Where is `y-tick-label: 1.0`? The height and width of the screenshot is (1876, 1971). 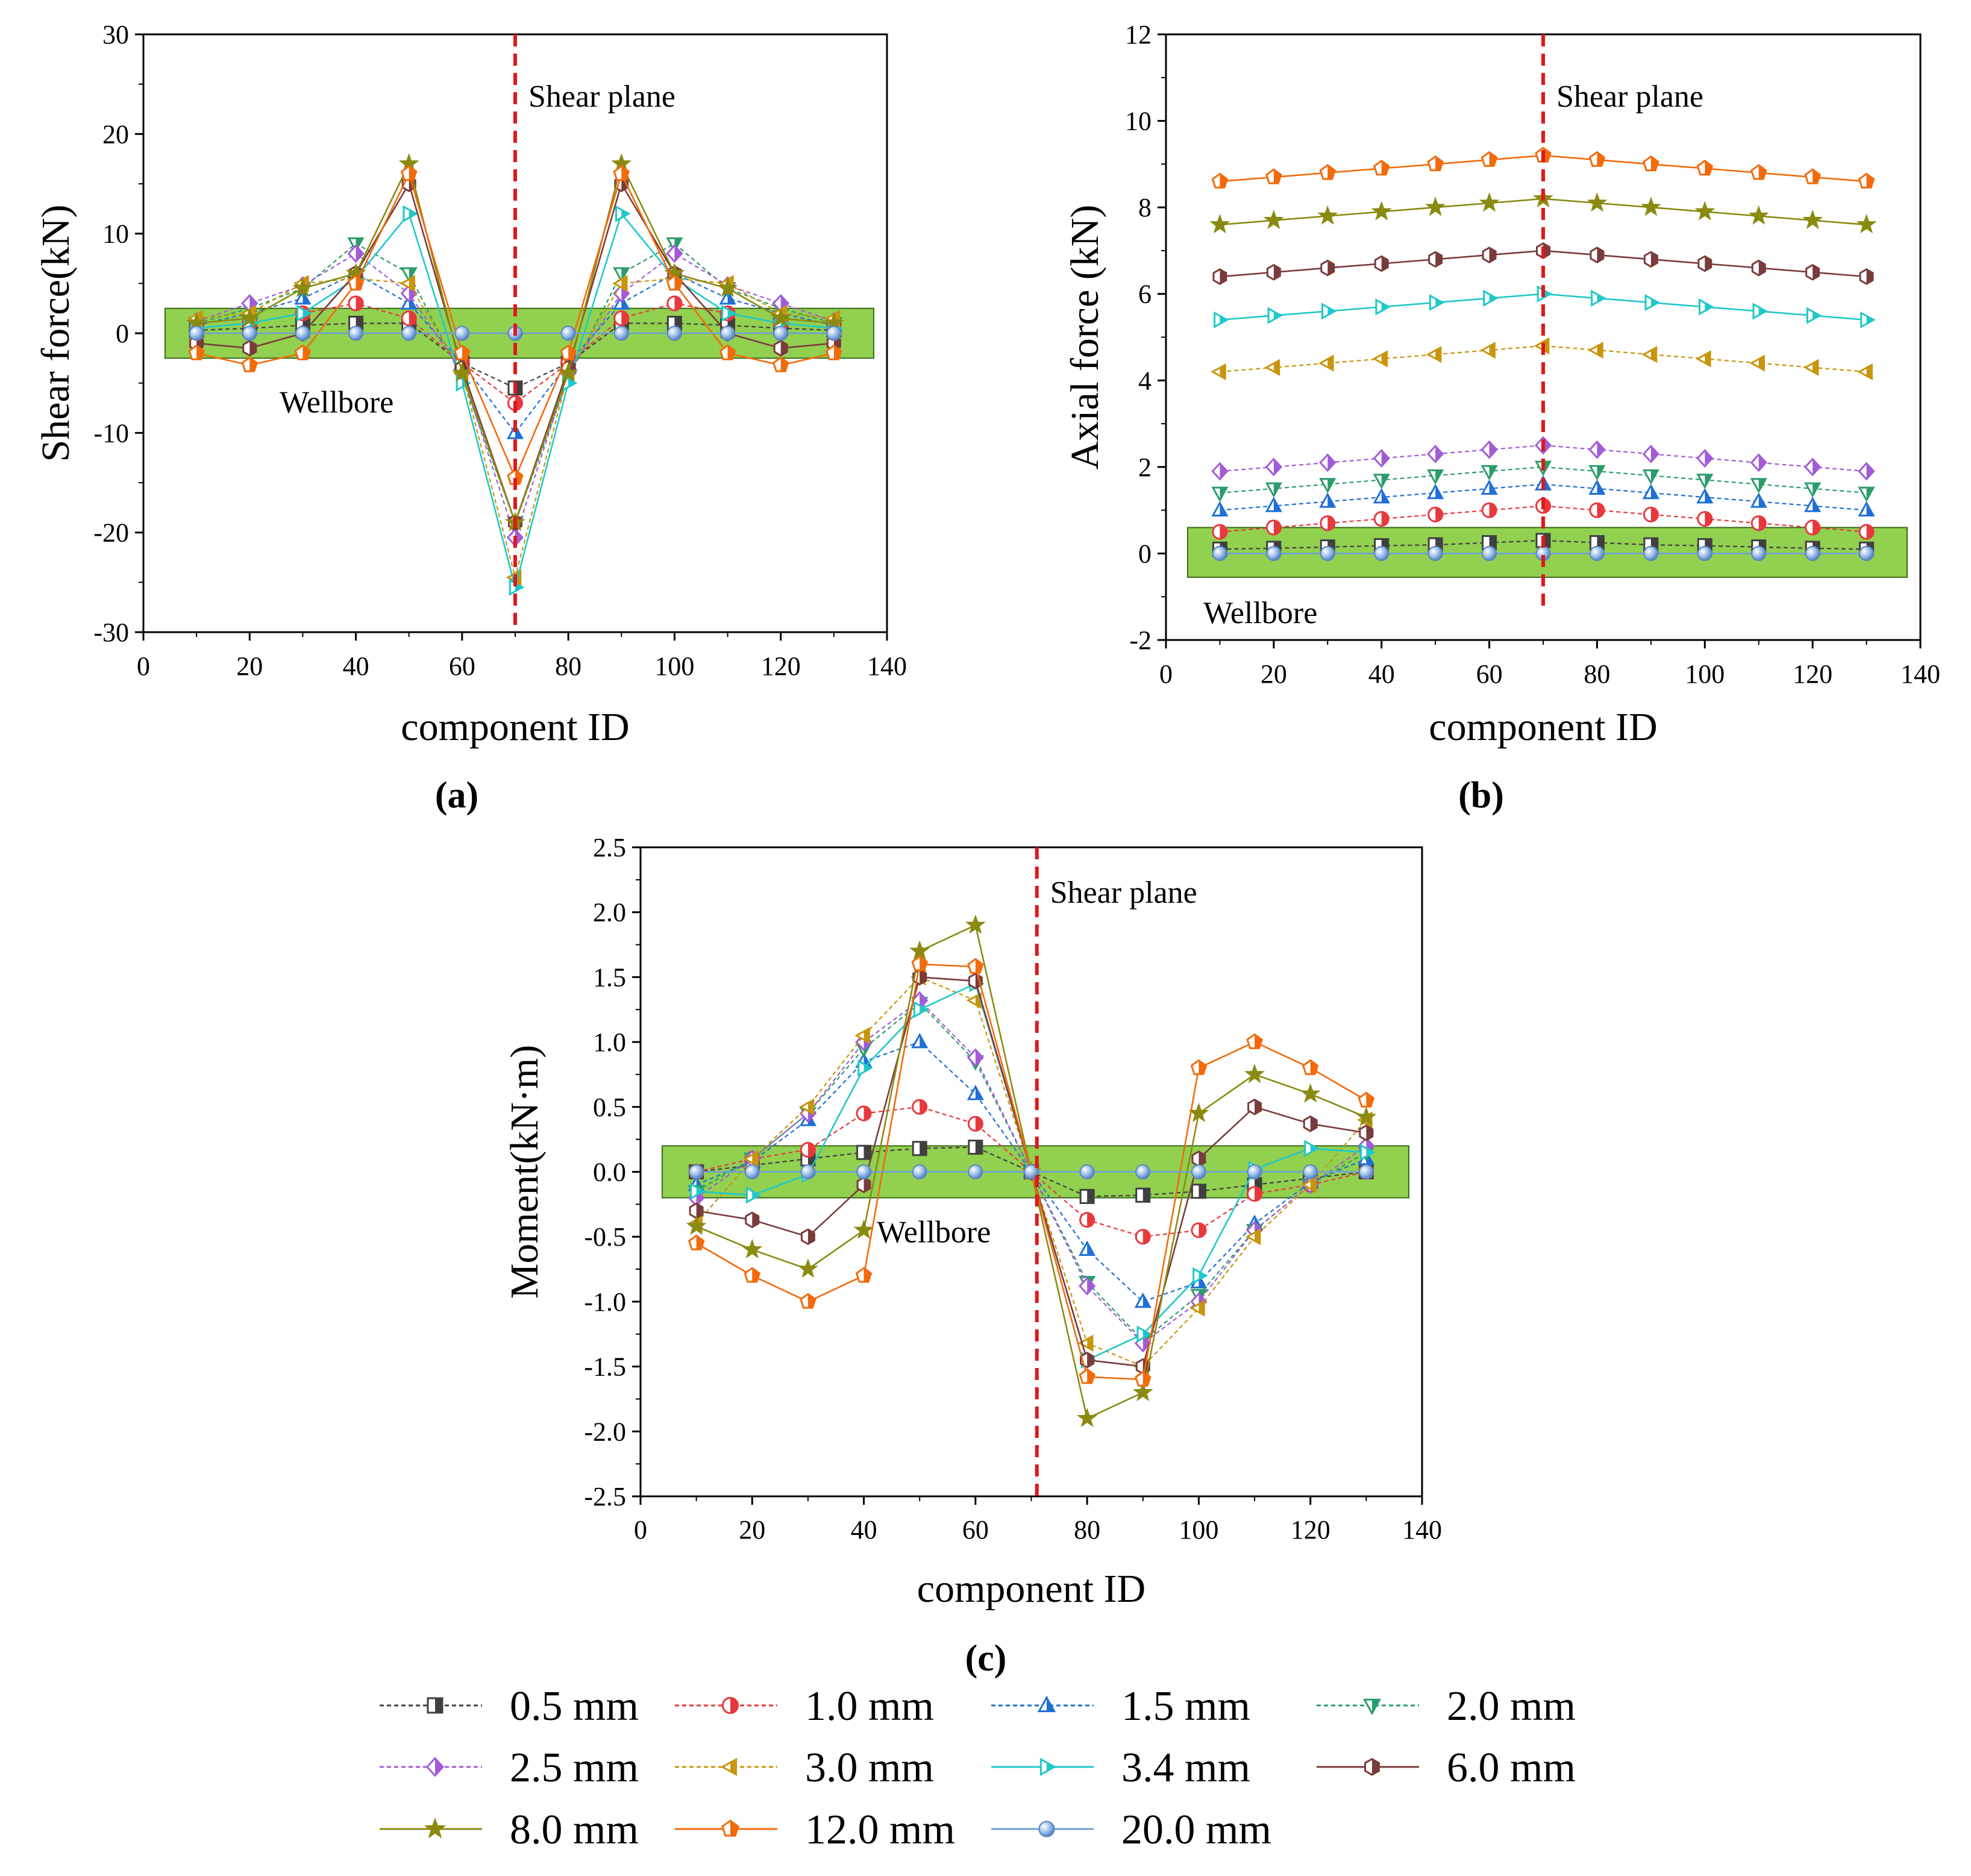 y-tick-label: 1.0 is located at coordinates (609, 1042).